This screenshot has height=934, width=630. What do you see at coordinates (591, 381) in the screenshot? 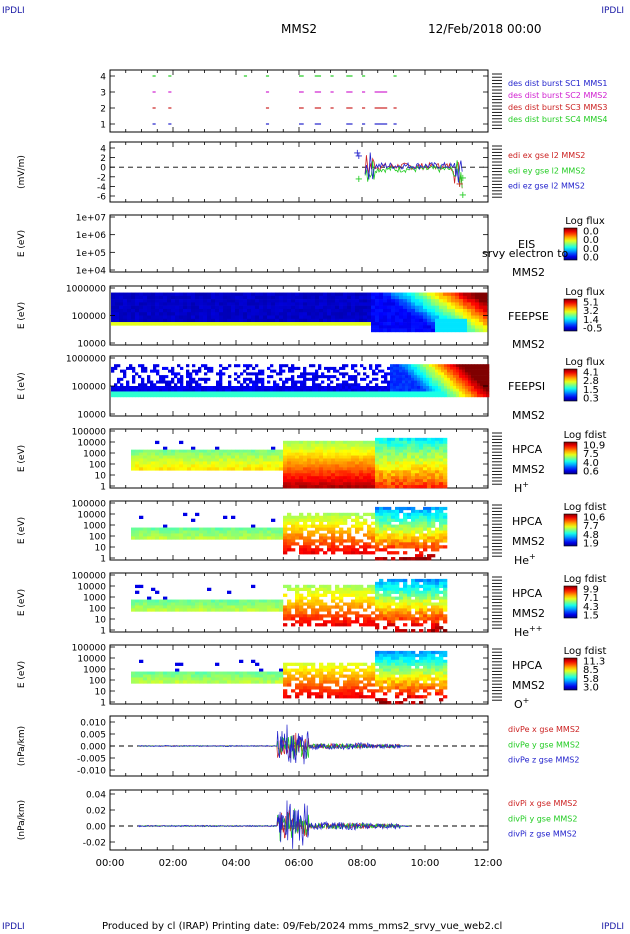
I see `feepsi-colorbar-tick: 2.8` at bounding box center [591, 381].